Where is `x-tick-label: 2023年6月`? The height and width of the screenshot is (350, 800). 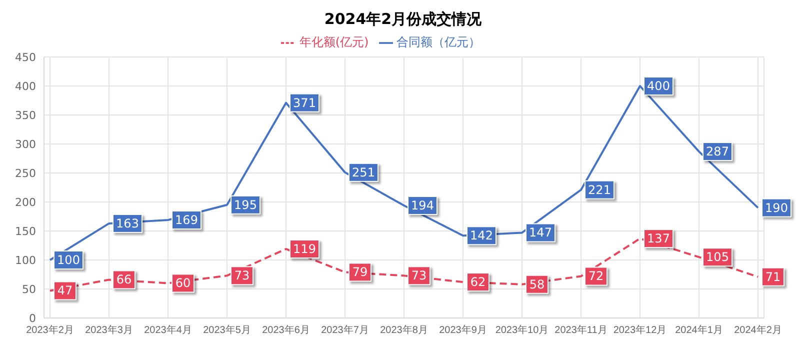
x-tick-label: 2023年6月 is located at coordinates (286, 330).